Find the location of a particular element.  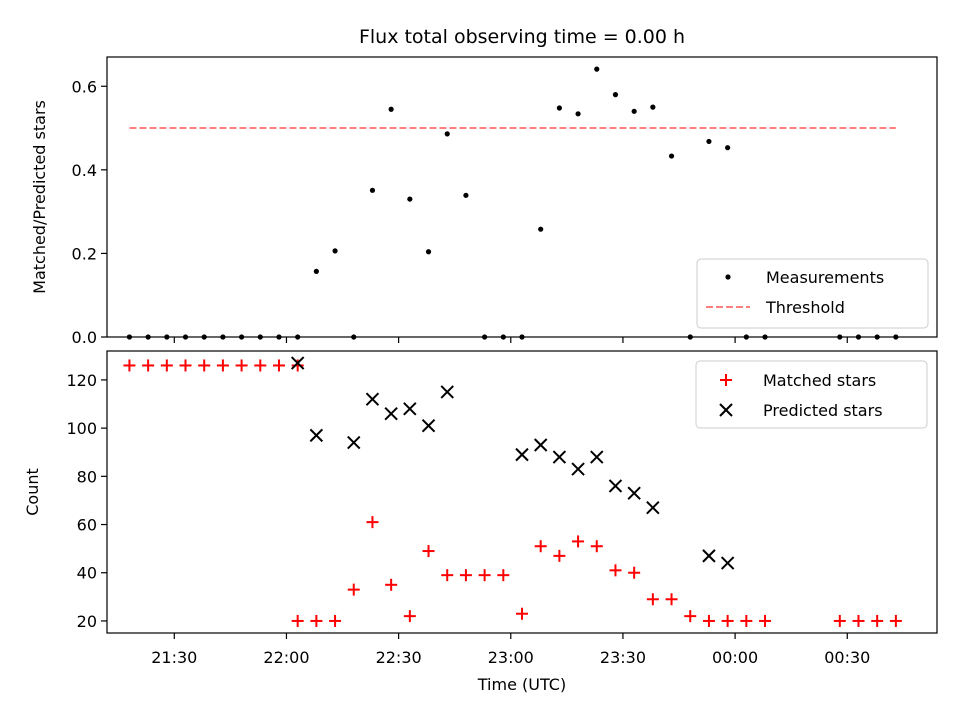

bottom-y-axis-label: Count is located at coordinates (32, 492).